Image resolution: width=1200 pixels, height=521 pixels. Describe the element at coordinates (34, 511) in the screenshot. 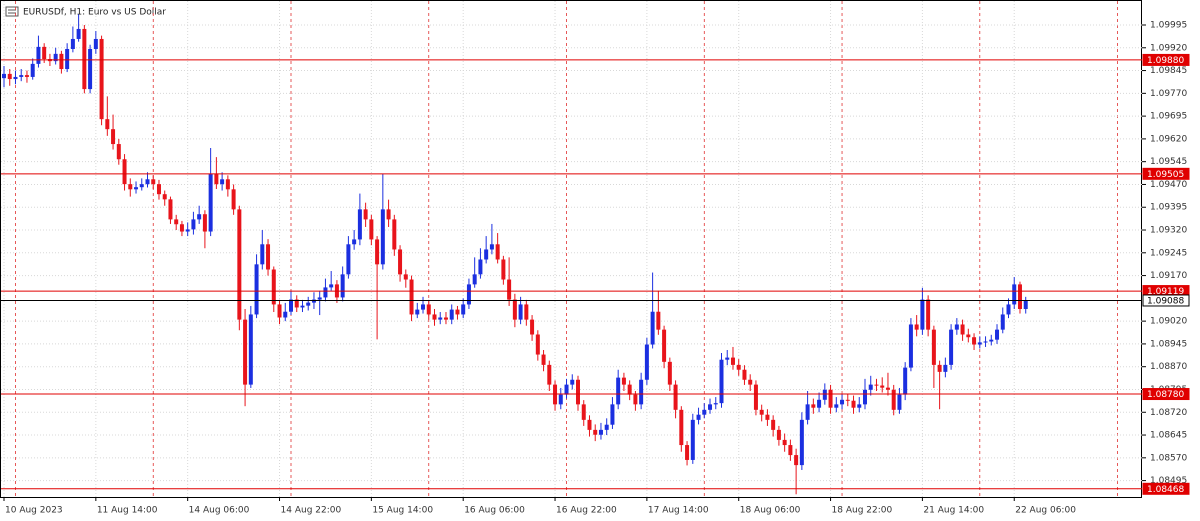

I see `x-tick-label: 10 Aug 2023` at that location.